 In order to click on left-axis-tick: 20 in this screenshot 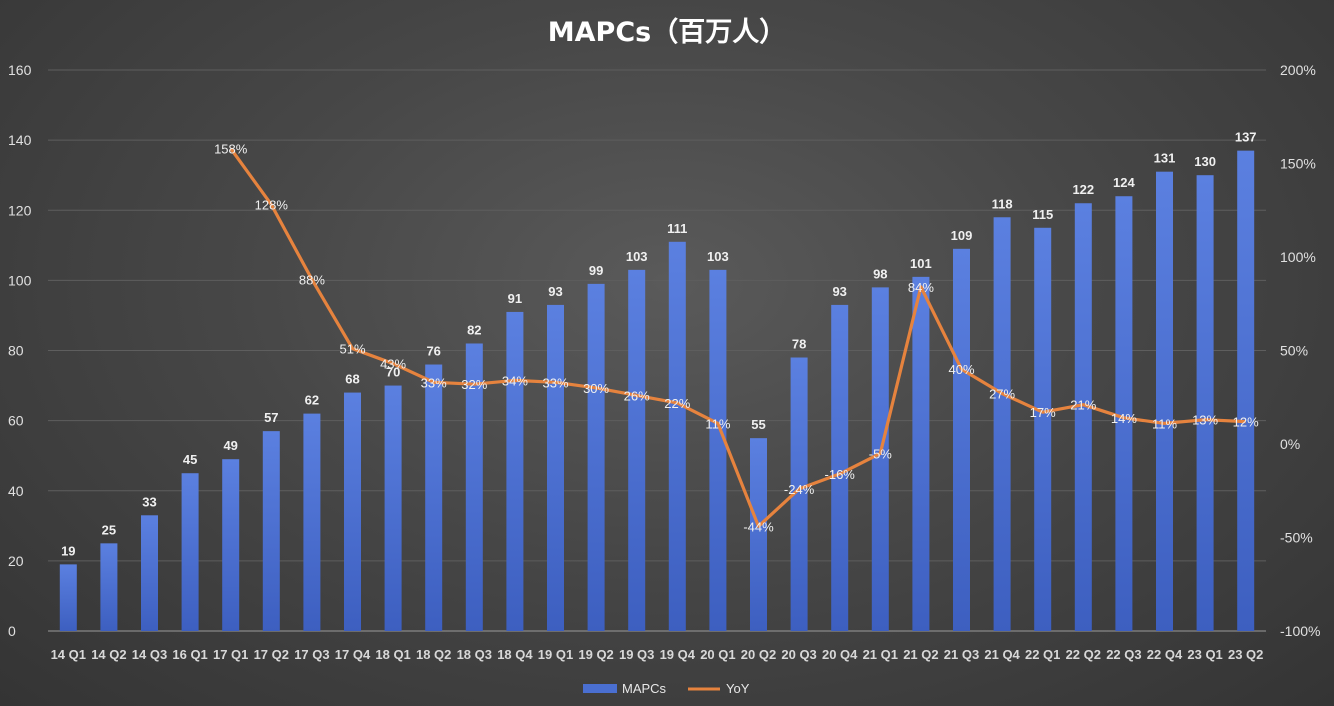, I will do `click(16, 561)`.